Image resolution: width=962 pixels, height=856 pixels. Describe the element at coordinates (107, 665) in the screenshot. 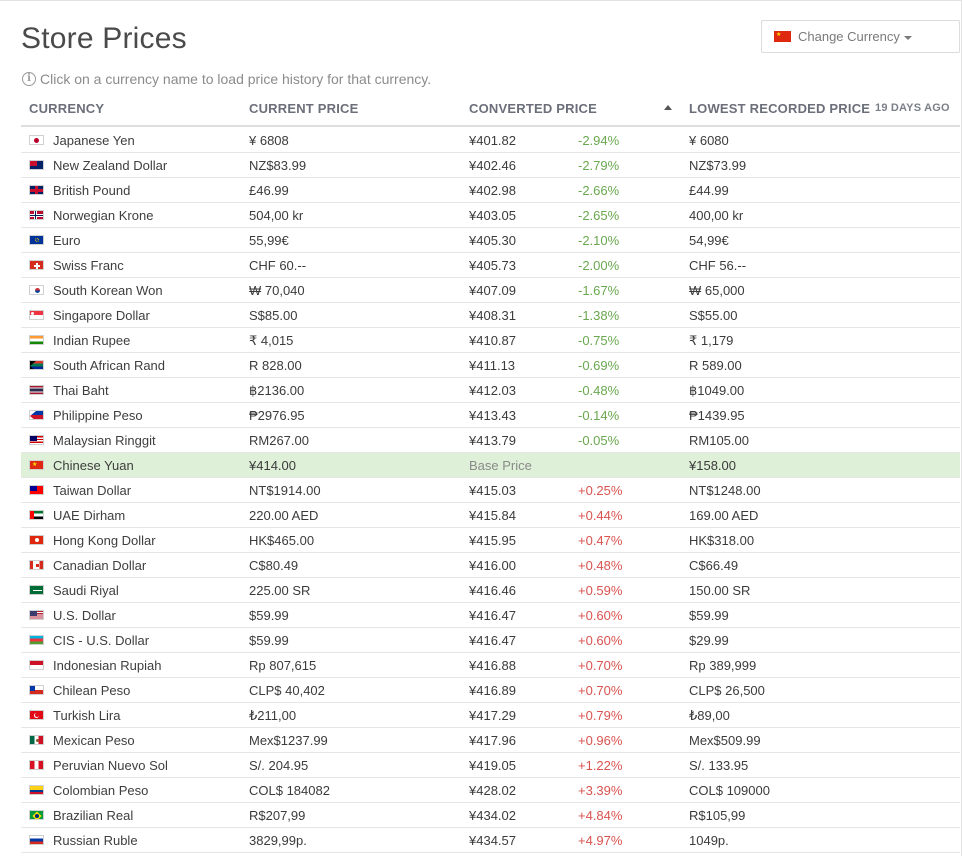

I see `currency-name-link: Indonesian Rupiah` at that location.